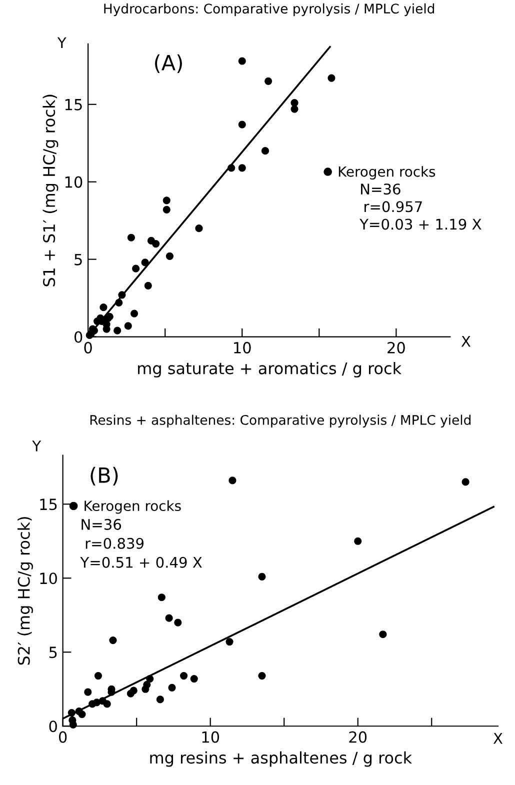 This screenshot has width=515, height=785. Describe the element at coordinates (269, 9) in the screenshot. I see `chart-title: Hydrocarbons: Comparative pyrolysis / MPLC yield` at that location.